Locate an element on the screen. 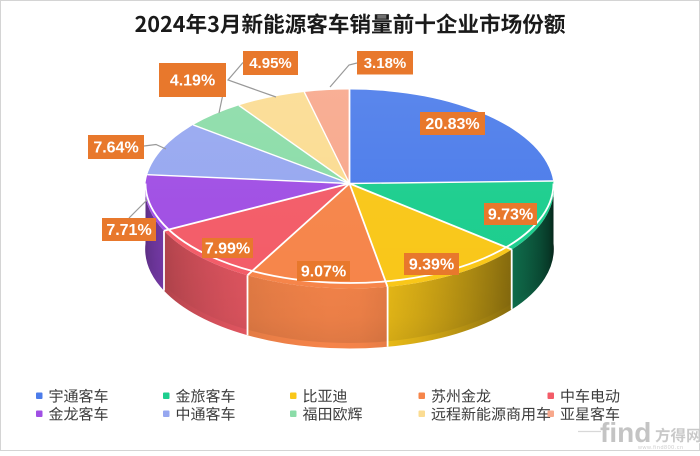 The width and height of the screenshot is (700, 456). svg-text: www.find800.cn is located at coordinates (660, 448).